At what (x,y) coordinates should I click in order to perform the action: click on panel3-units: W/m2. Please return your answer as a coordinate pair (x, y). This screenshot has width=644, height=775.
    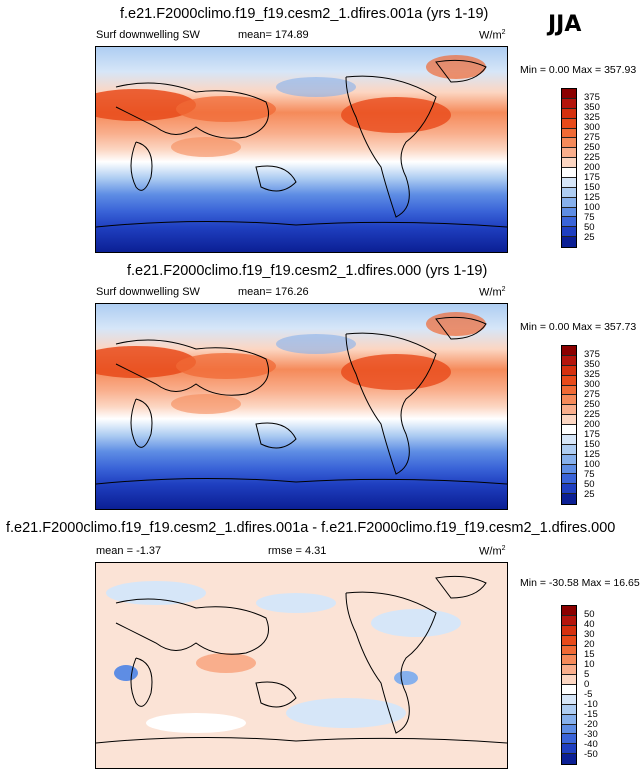
    Looking at the image, I should click on (492, 551).